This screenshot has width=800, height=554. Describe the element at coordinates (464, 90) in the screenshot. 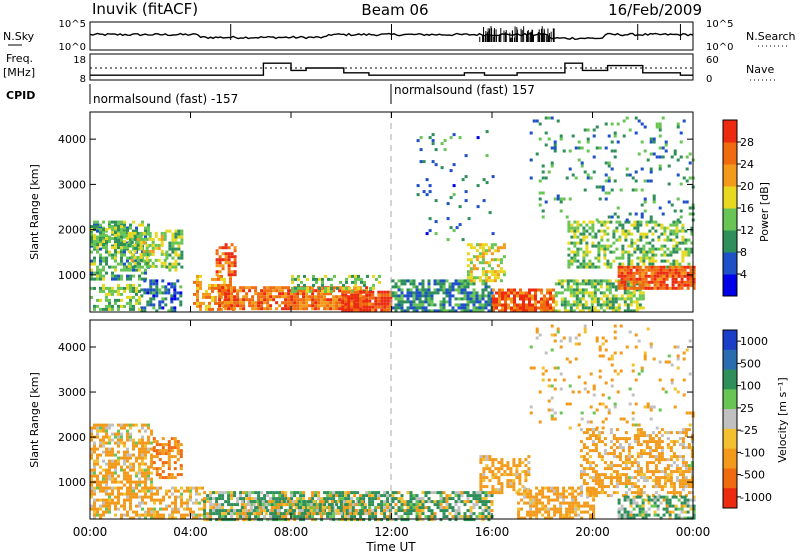

I see `cpid-segment-1: normalsound (fast) 157` at that location.